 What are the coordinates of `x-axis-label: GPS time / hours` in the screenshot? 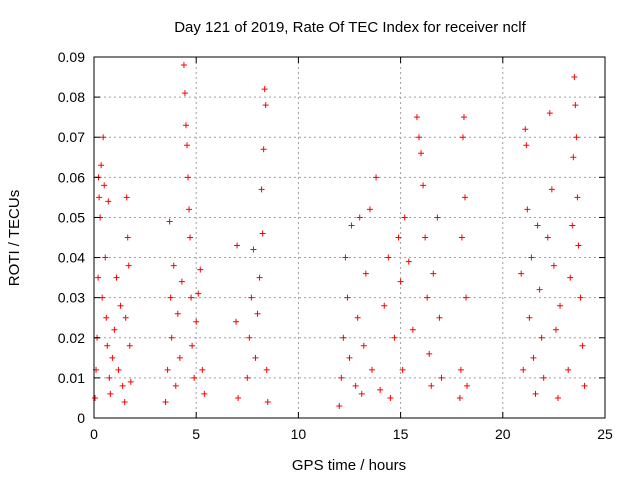 It's located at (349, 465).